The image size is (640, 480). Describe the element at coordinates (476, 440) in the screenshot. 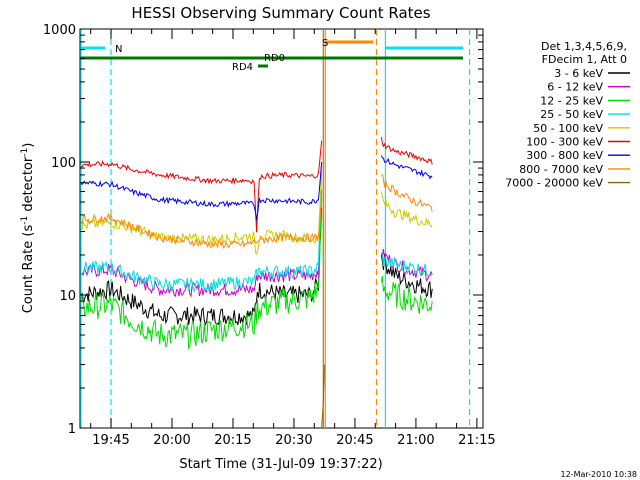

I see `x-tick-label: 21:15` at that location.